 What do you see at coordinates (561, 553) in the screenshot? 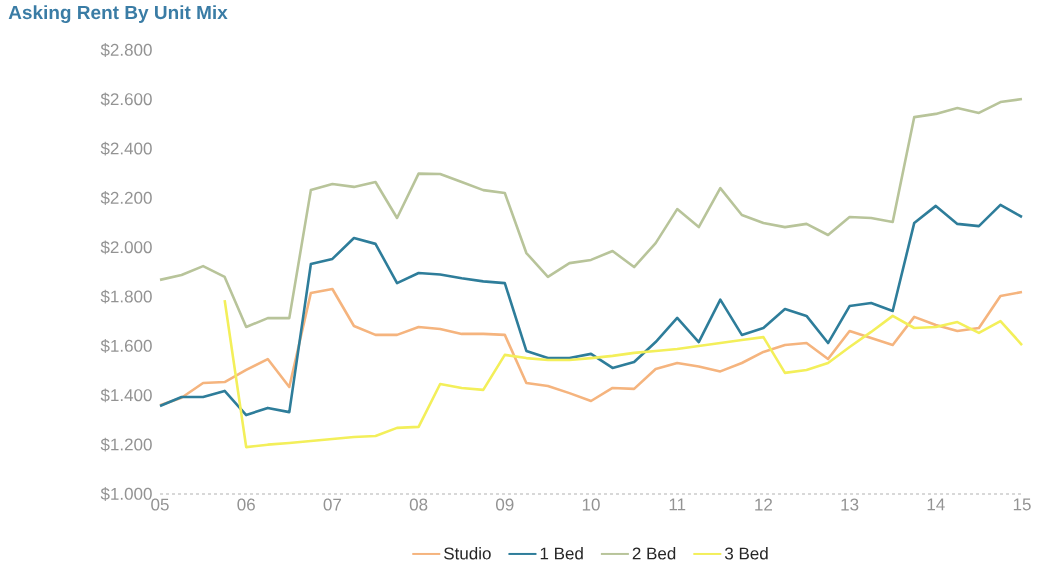
I see `legend-label: 1 Bed` at bounding box center [561, 553].